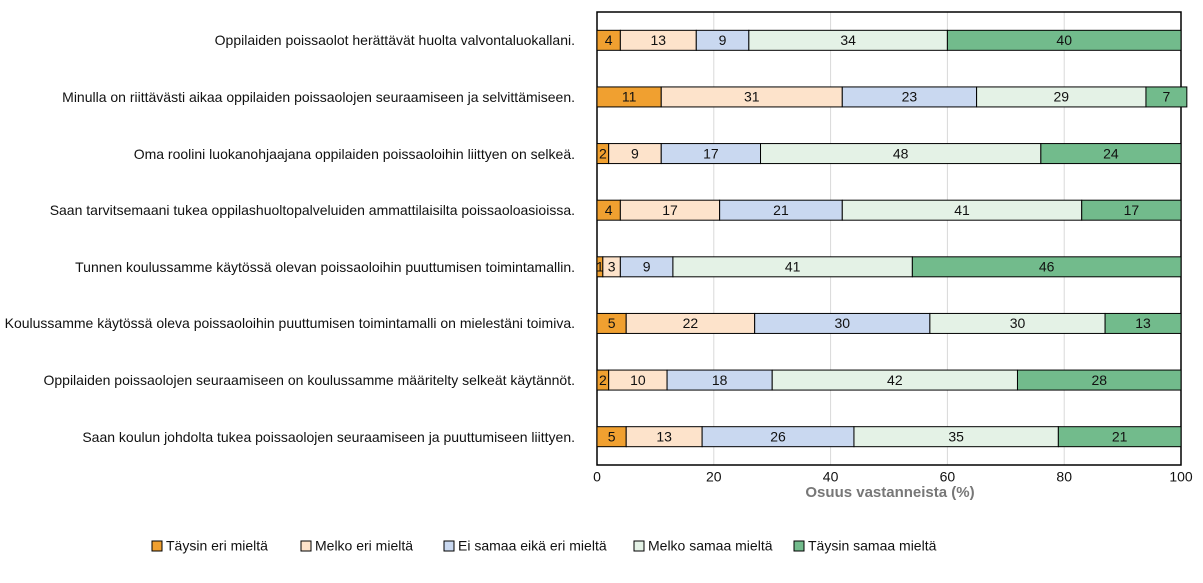 The width and height of the screenshot is (1203, 583). What do you see at coordinates (638, 380) in the screenshot?
I see `value-label: 10` at bounding box center [638, 380].